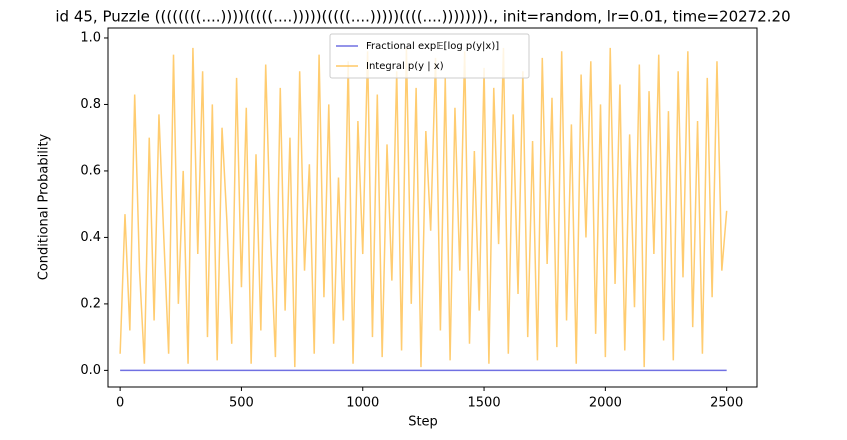 The width and height of the screenshot is (847, 440). What do you see at coordinates (90, 104) in the screenshot?
I see `y-tick-label: 0.8` at bounding box center [90, 104].